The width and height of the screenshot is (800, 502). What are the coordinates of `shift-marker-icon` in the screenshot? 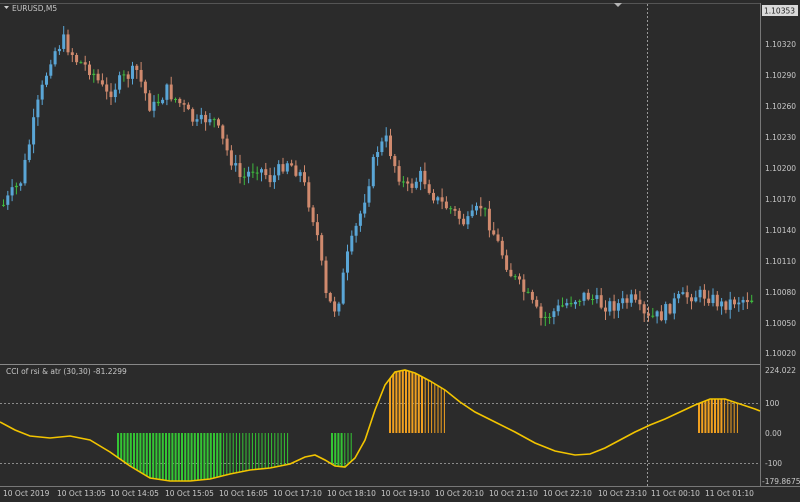 It's located at (618, 5).